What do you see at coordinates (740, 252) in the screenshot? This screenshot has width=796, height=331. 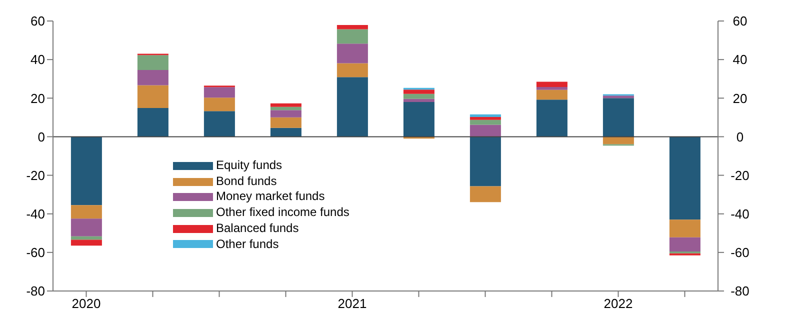 I see `y2-tick-label: -60` at bounding box center [740, 252].